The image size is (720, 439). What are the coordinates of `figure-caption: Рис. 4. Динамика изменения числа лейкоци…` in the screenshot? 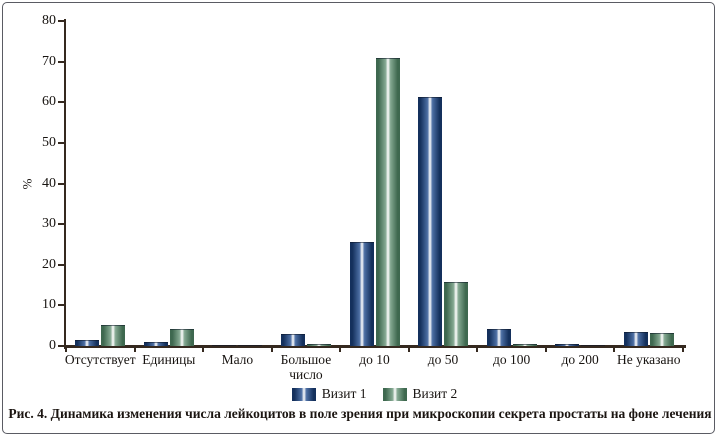 It's located at (360, 413).